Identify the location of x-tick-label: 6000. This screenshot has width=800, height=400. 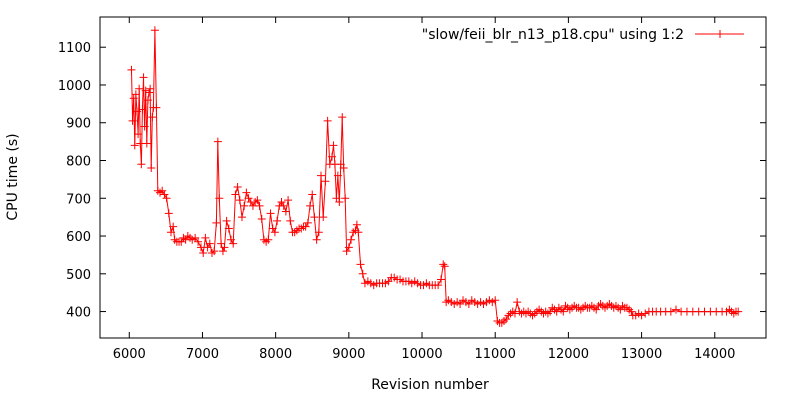
(129, 354).